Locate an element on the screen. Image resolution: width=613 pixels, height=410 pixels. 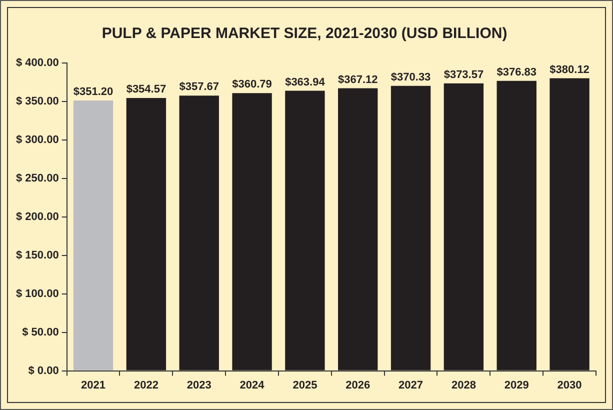
x-tick-label: 2025 is located at coordinates (305, 385).